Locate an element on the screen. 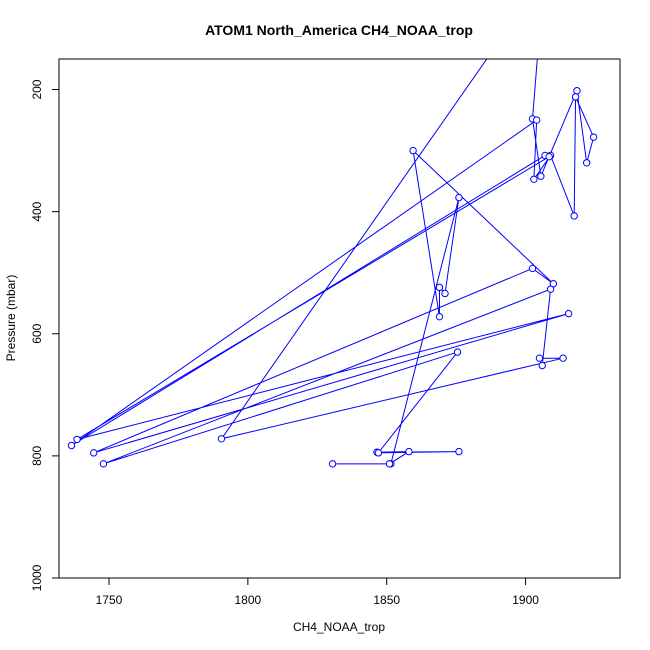 This screenshot has height=650, width=650. x-tick-label: 1850 is located at coordinates (386, 600).